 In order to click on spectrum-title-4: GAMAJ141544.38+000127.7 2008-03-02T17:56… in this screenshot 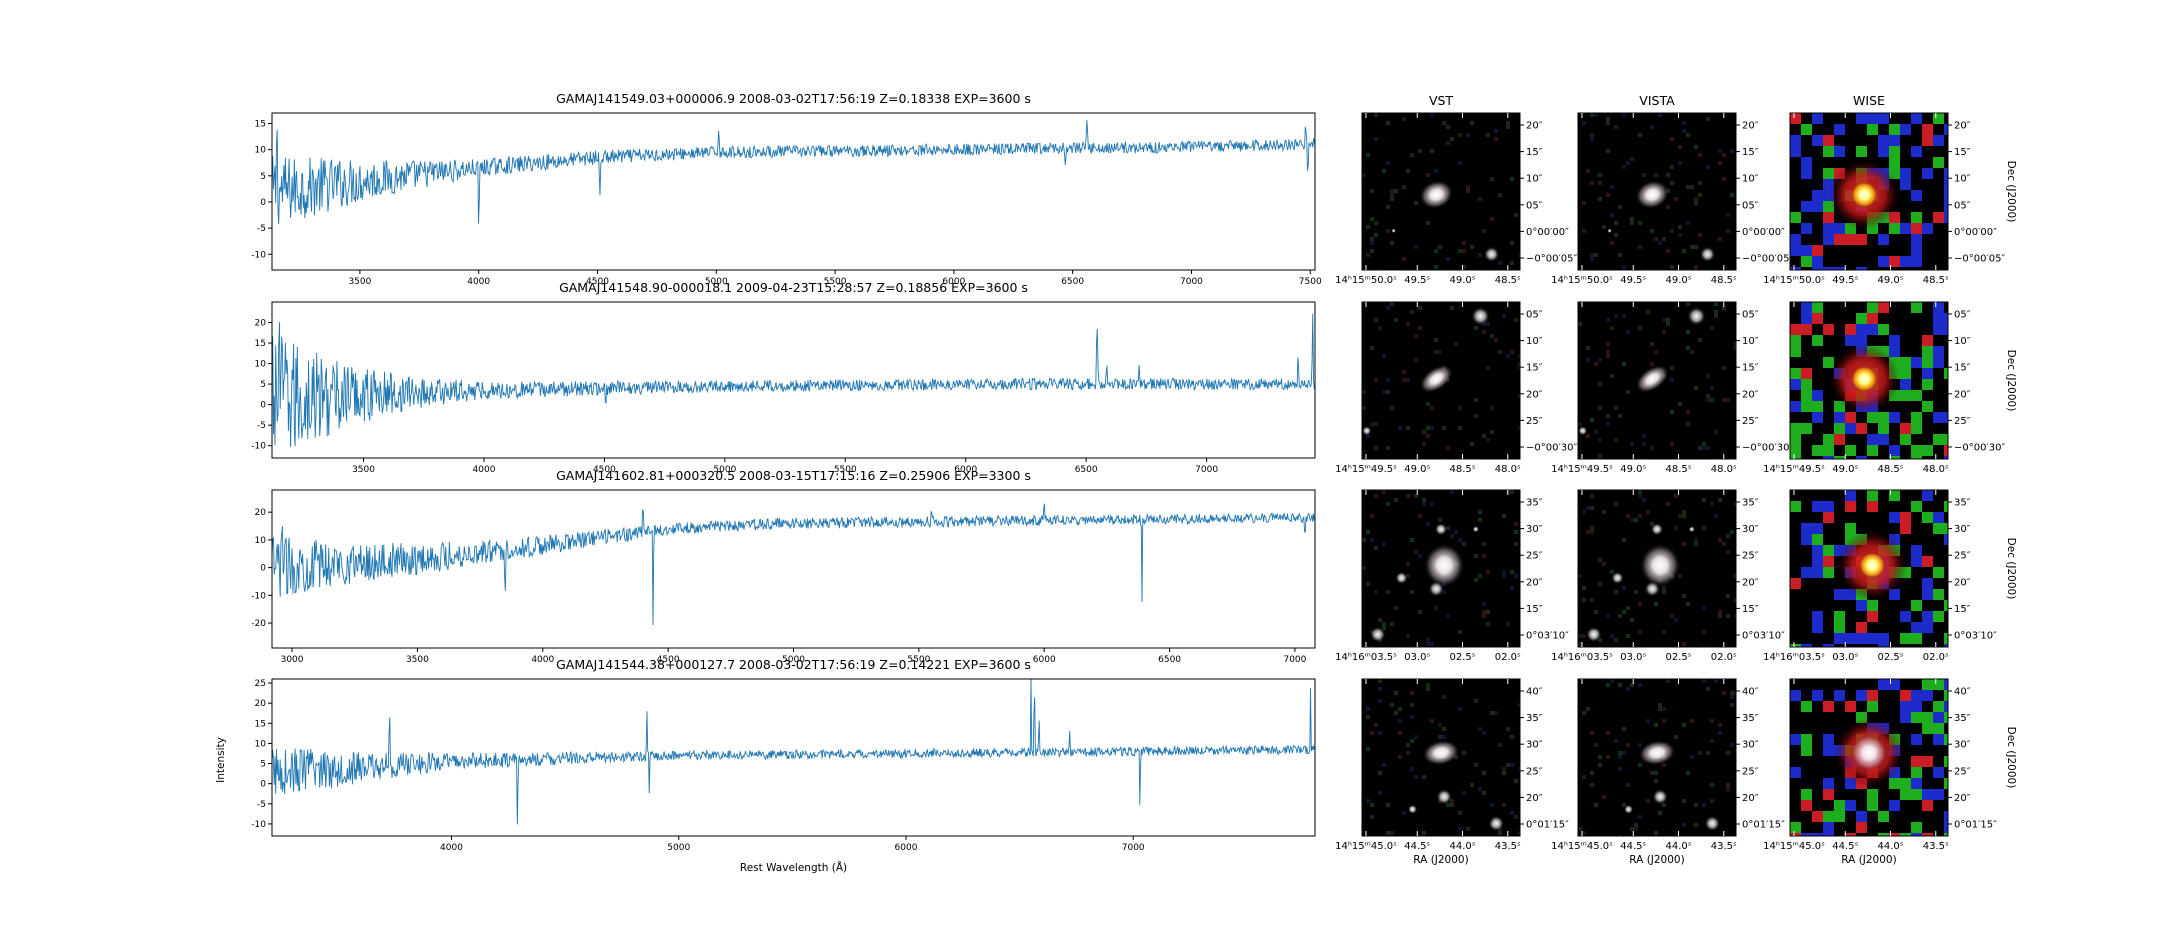, I will do `click(793, 664)`.